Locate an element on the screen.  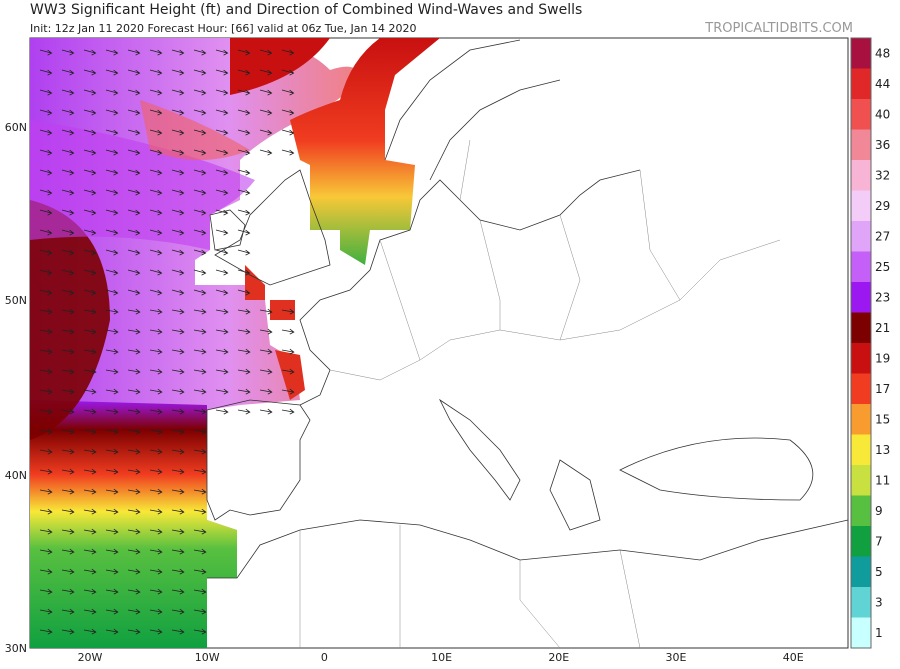
lon-label: 20E is located at coordinates (558, 657).